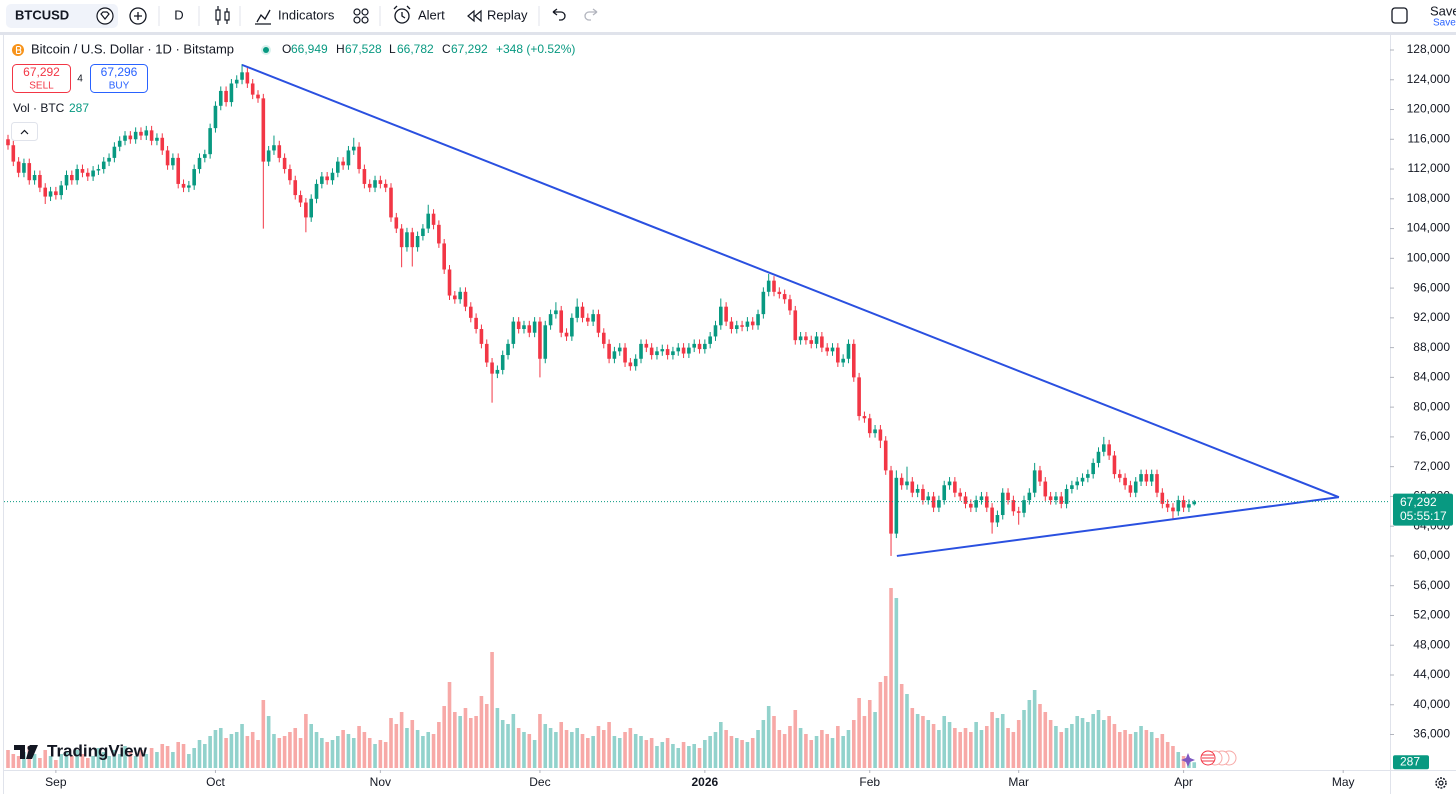 This screenshot has height=794, width=1456. What do you see at coordinates (263, 17) in the screenshot?
I see `indicators-icon` at bounding box center [263, 17].